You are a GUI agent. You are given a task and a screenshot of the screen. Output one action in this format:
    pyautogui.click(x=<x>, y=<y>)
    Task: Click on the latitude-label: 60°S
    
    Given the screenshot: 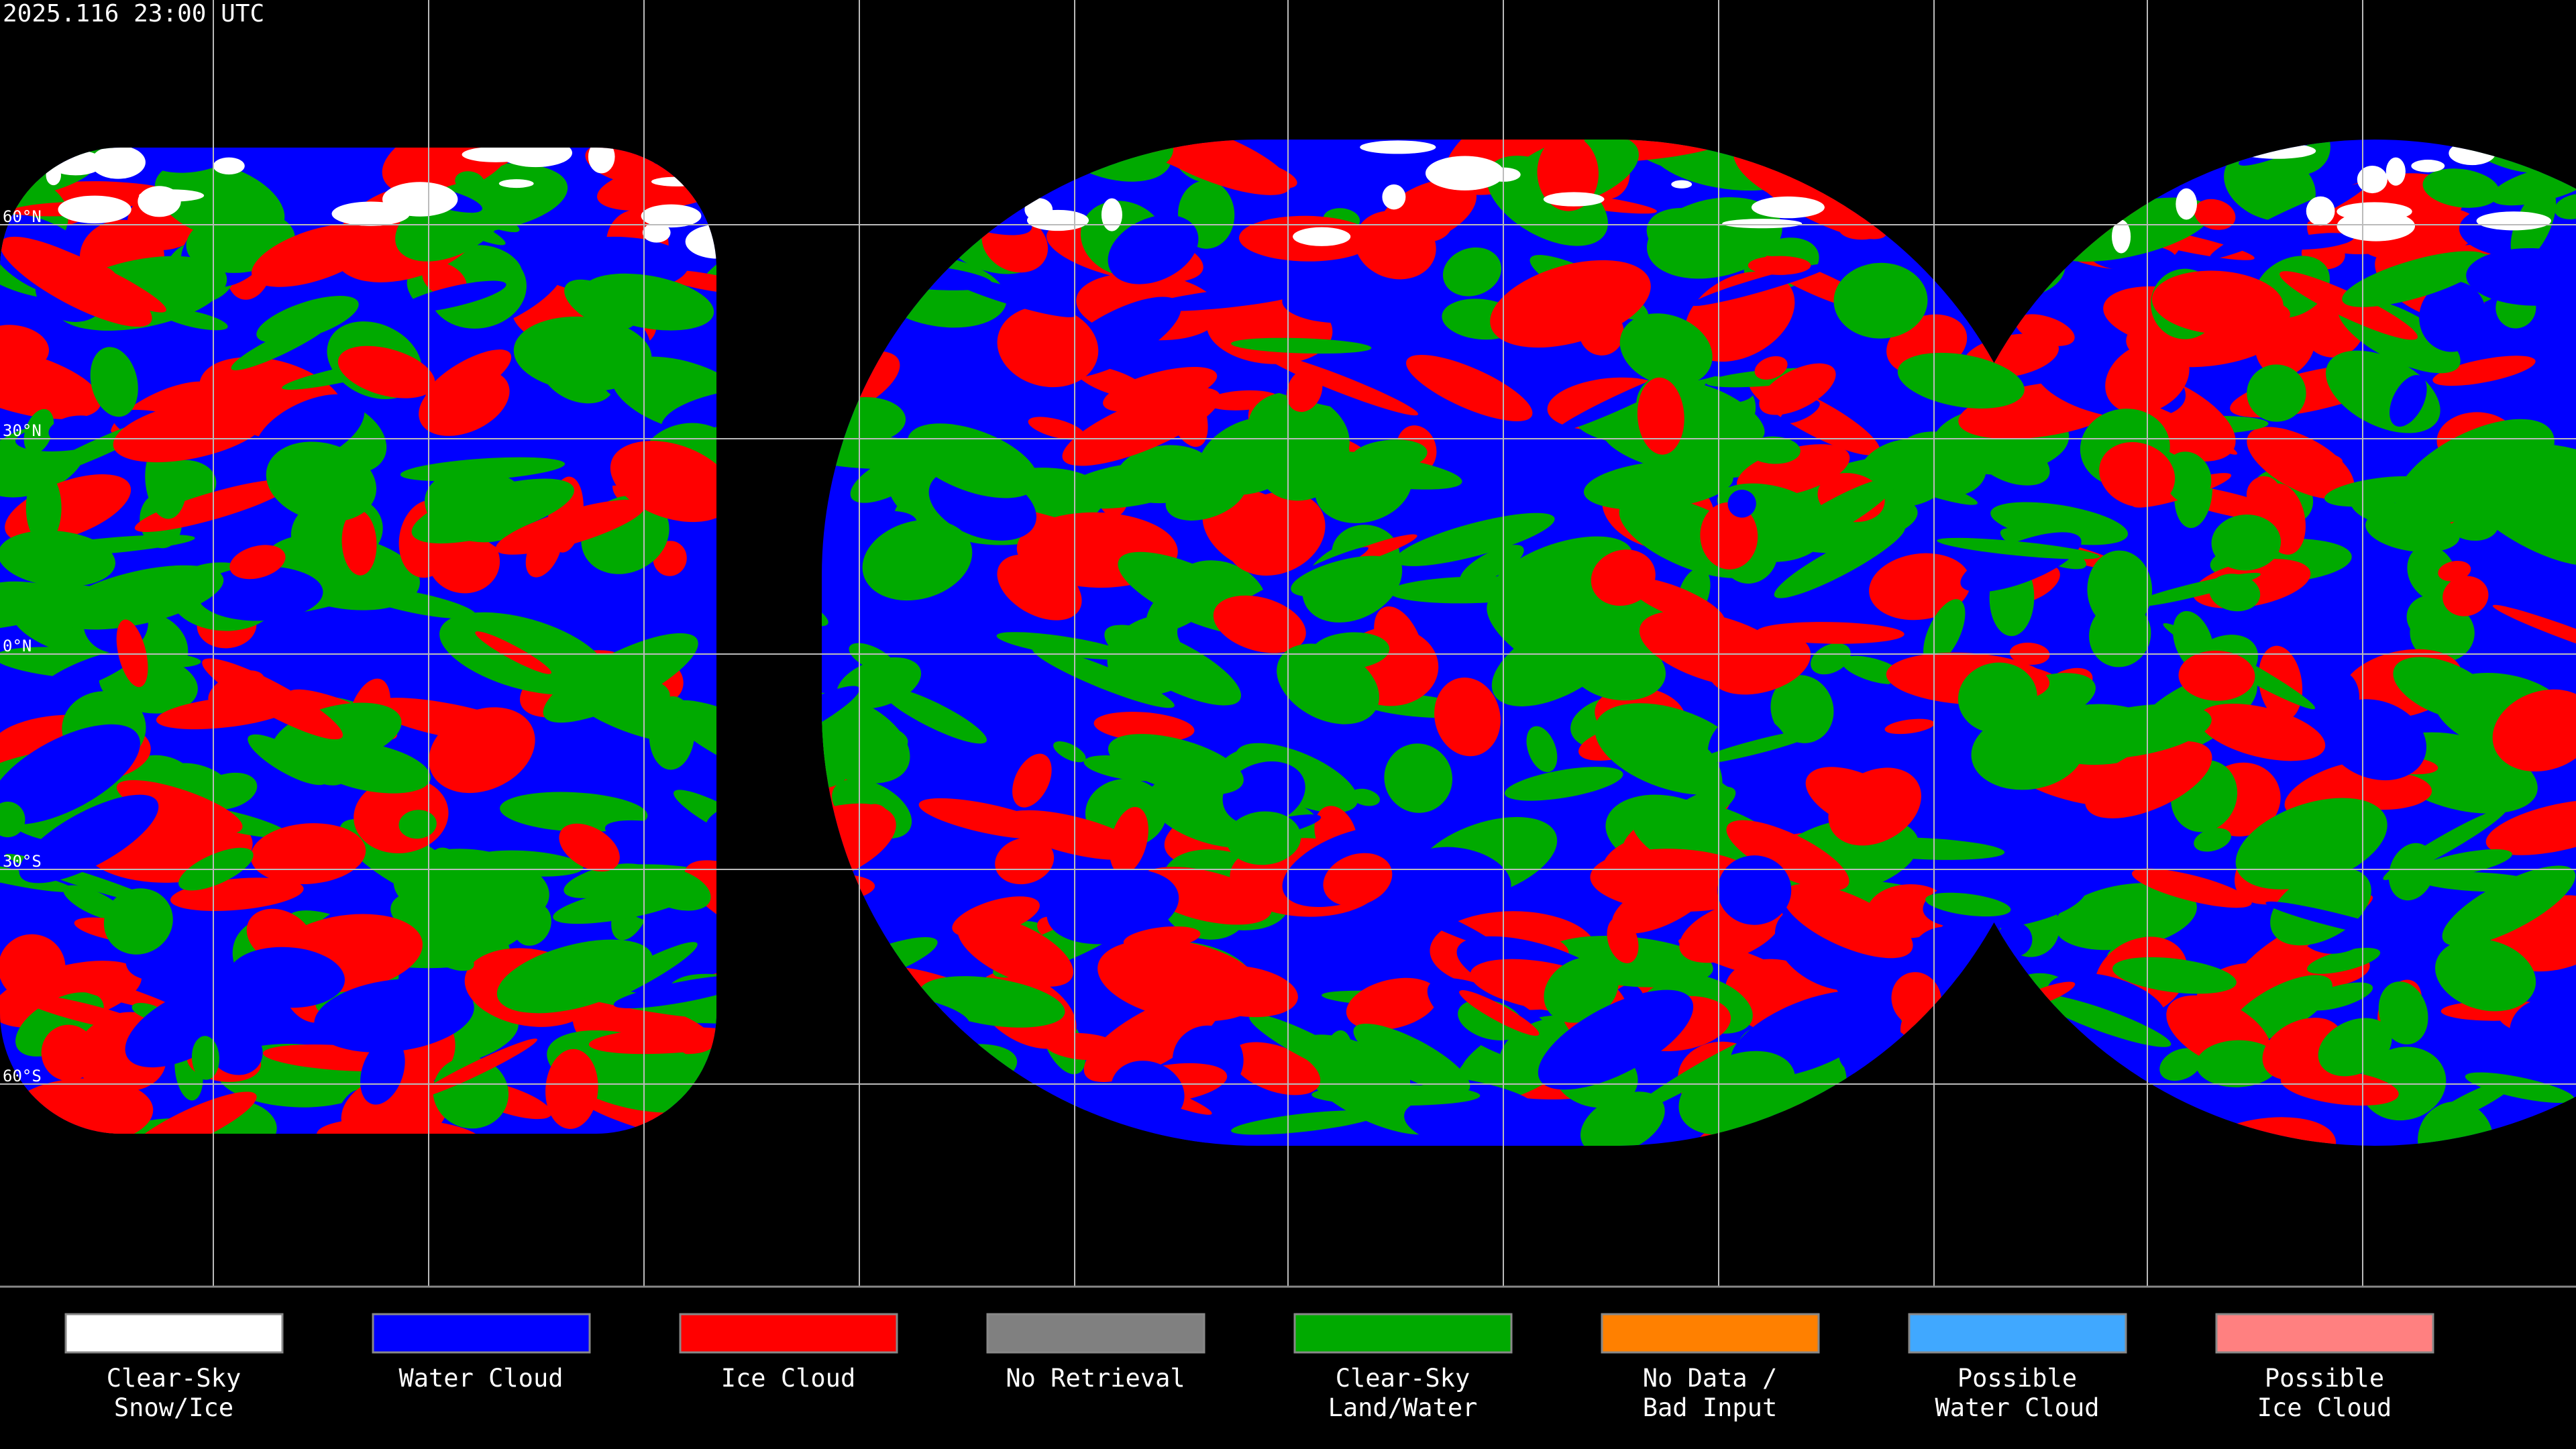 What is the action you would take?
    pyautogui.click(x=22, y=1076)
    